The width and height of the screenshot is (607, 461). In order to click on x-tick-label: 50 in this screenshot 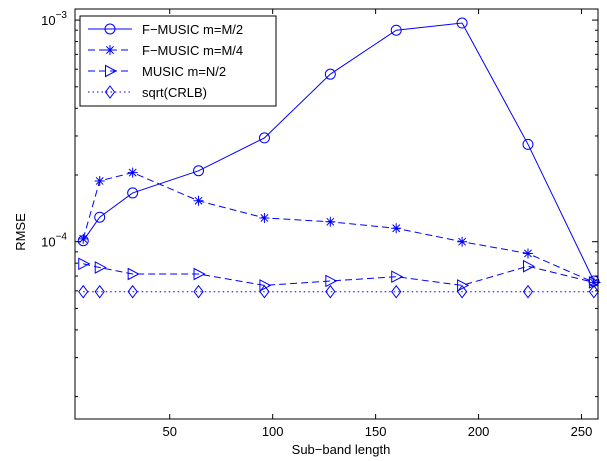, I will do `click(169, 431)`.